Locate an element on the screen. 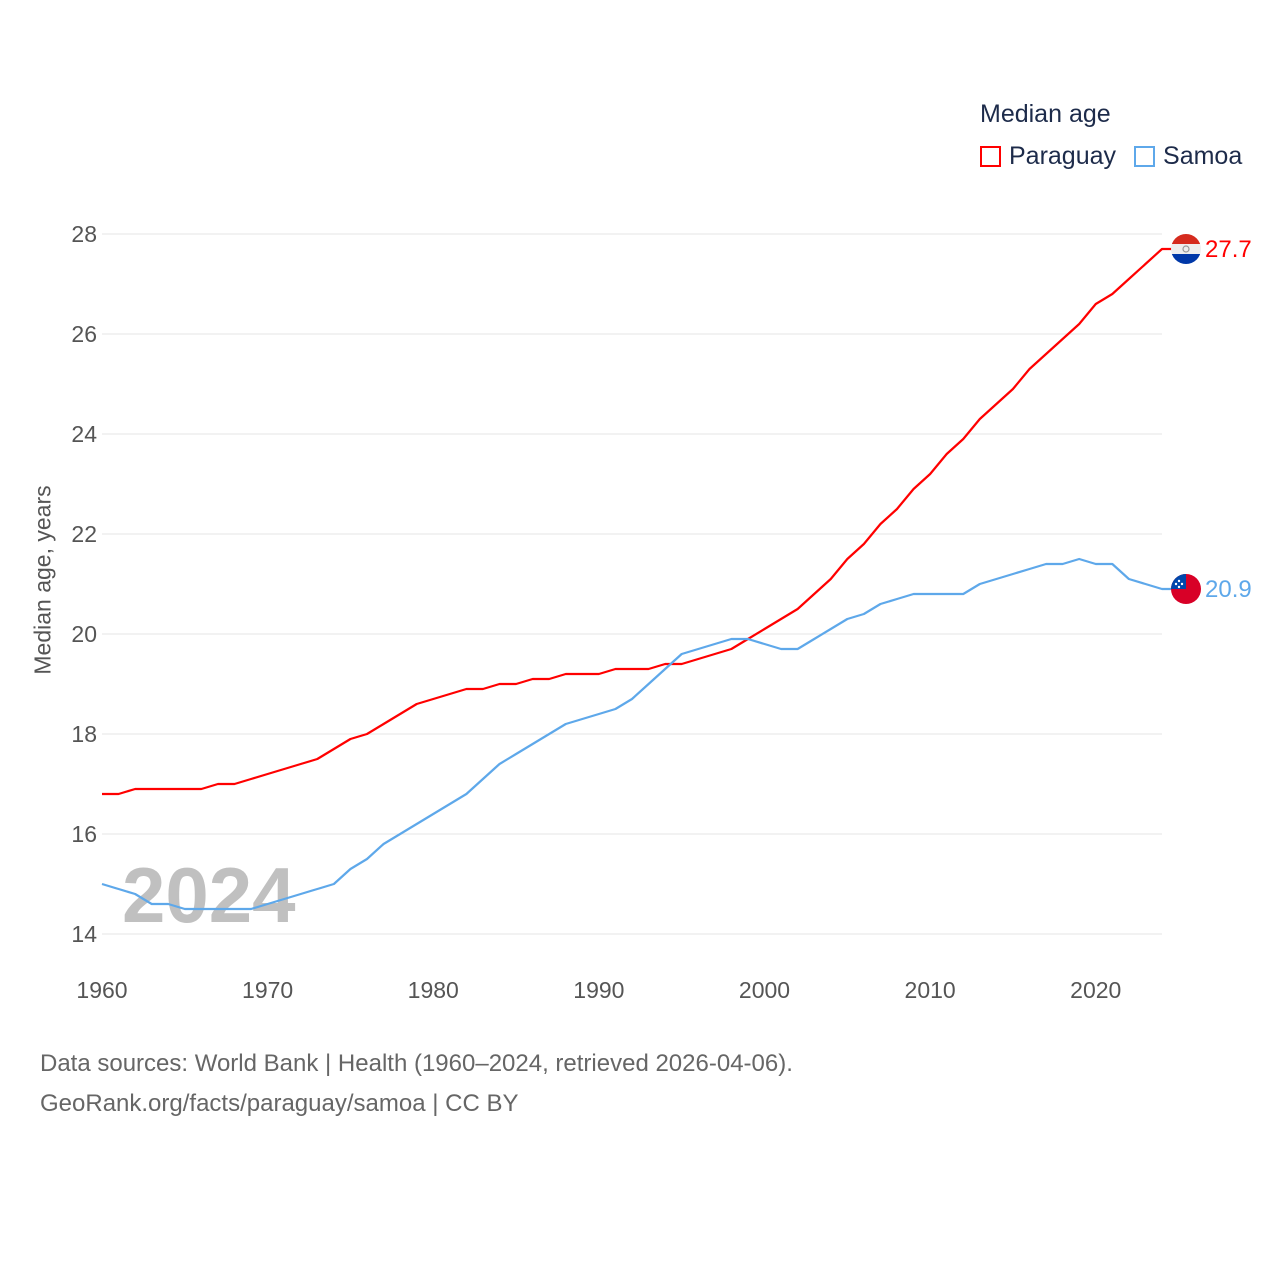  y-tick-label: 16 is located at coordinates (84, 834).